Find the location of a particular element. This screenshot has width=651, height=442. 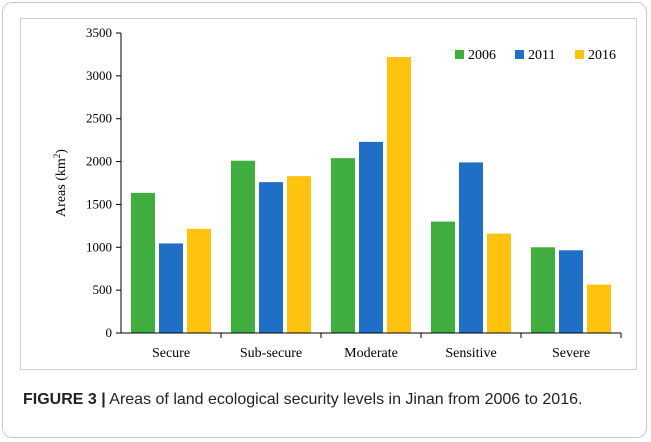

bar-2006-severe is located at coordinates (543, 290).